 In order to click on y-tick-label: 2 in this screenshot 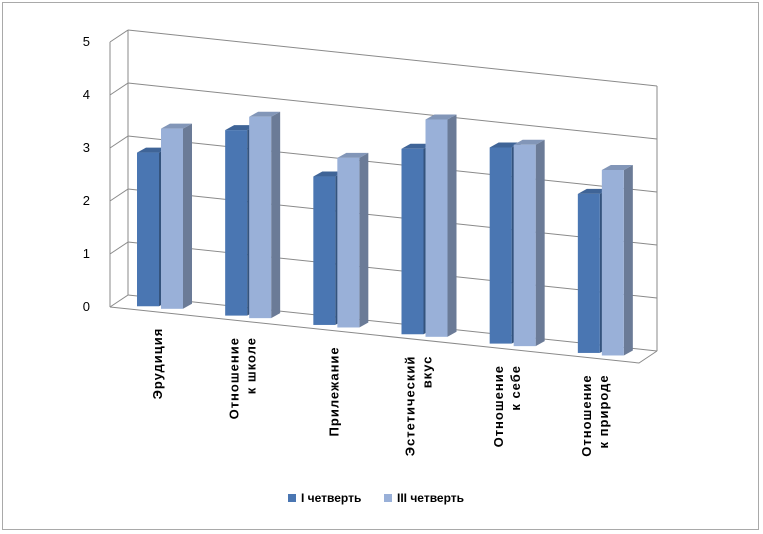, I will do `click(86, 200)`.